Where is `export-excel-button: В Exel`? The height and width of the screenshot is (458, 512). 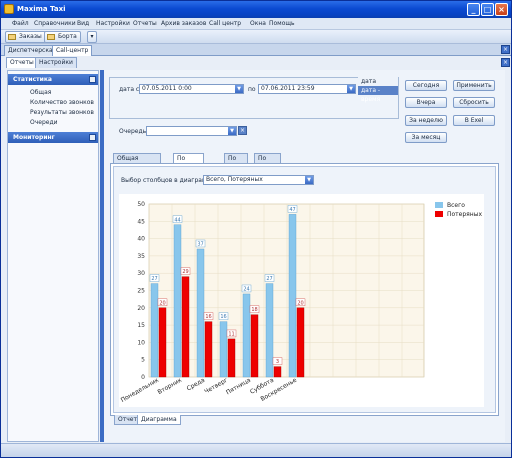
export-excel-button: В Exel is located at coordinates (474, 120).